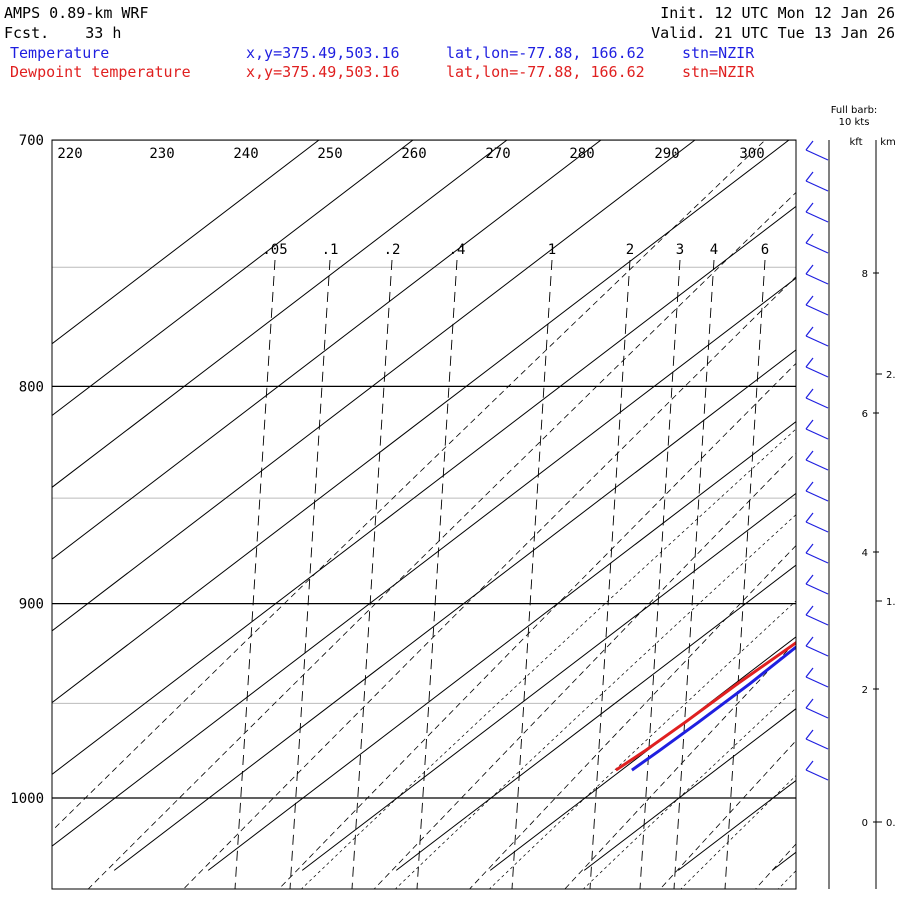 Image resolution: width=900 pixels, height=900 pixels. What do you see at coordinates (323, 53) in the screenshot?
I see `legend-temperature-xy: x,y=375.49,503.16` at bounding box center [323, 53].